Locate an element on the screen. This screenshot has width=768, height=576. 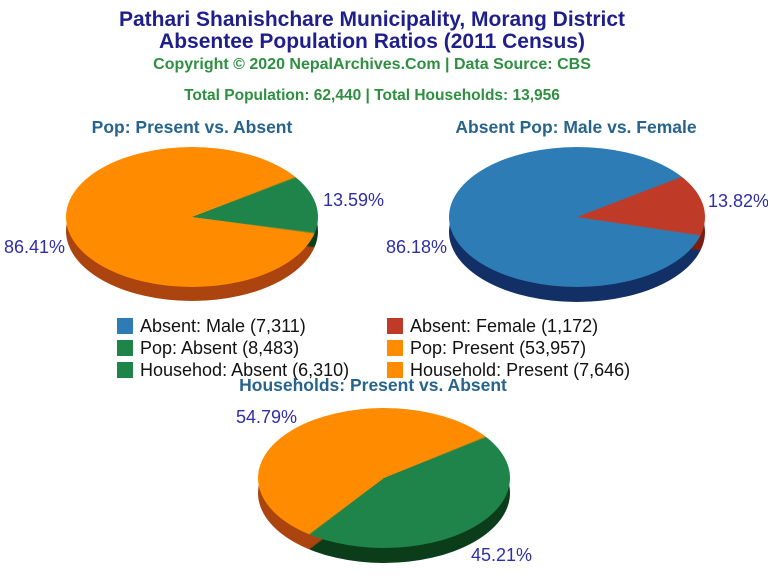
pie-title-pop-present-vs-absent: Pop: Present vs. Absent is located at coordinates (192, 127).